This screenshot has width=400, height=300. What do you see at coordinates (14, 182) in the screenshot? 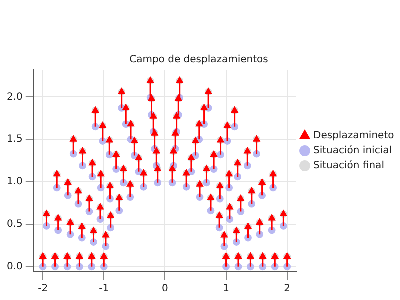
I see `y-tick-label: 1.0` at bounding box center [14, 182].